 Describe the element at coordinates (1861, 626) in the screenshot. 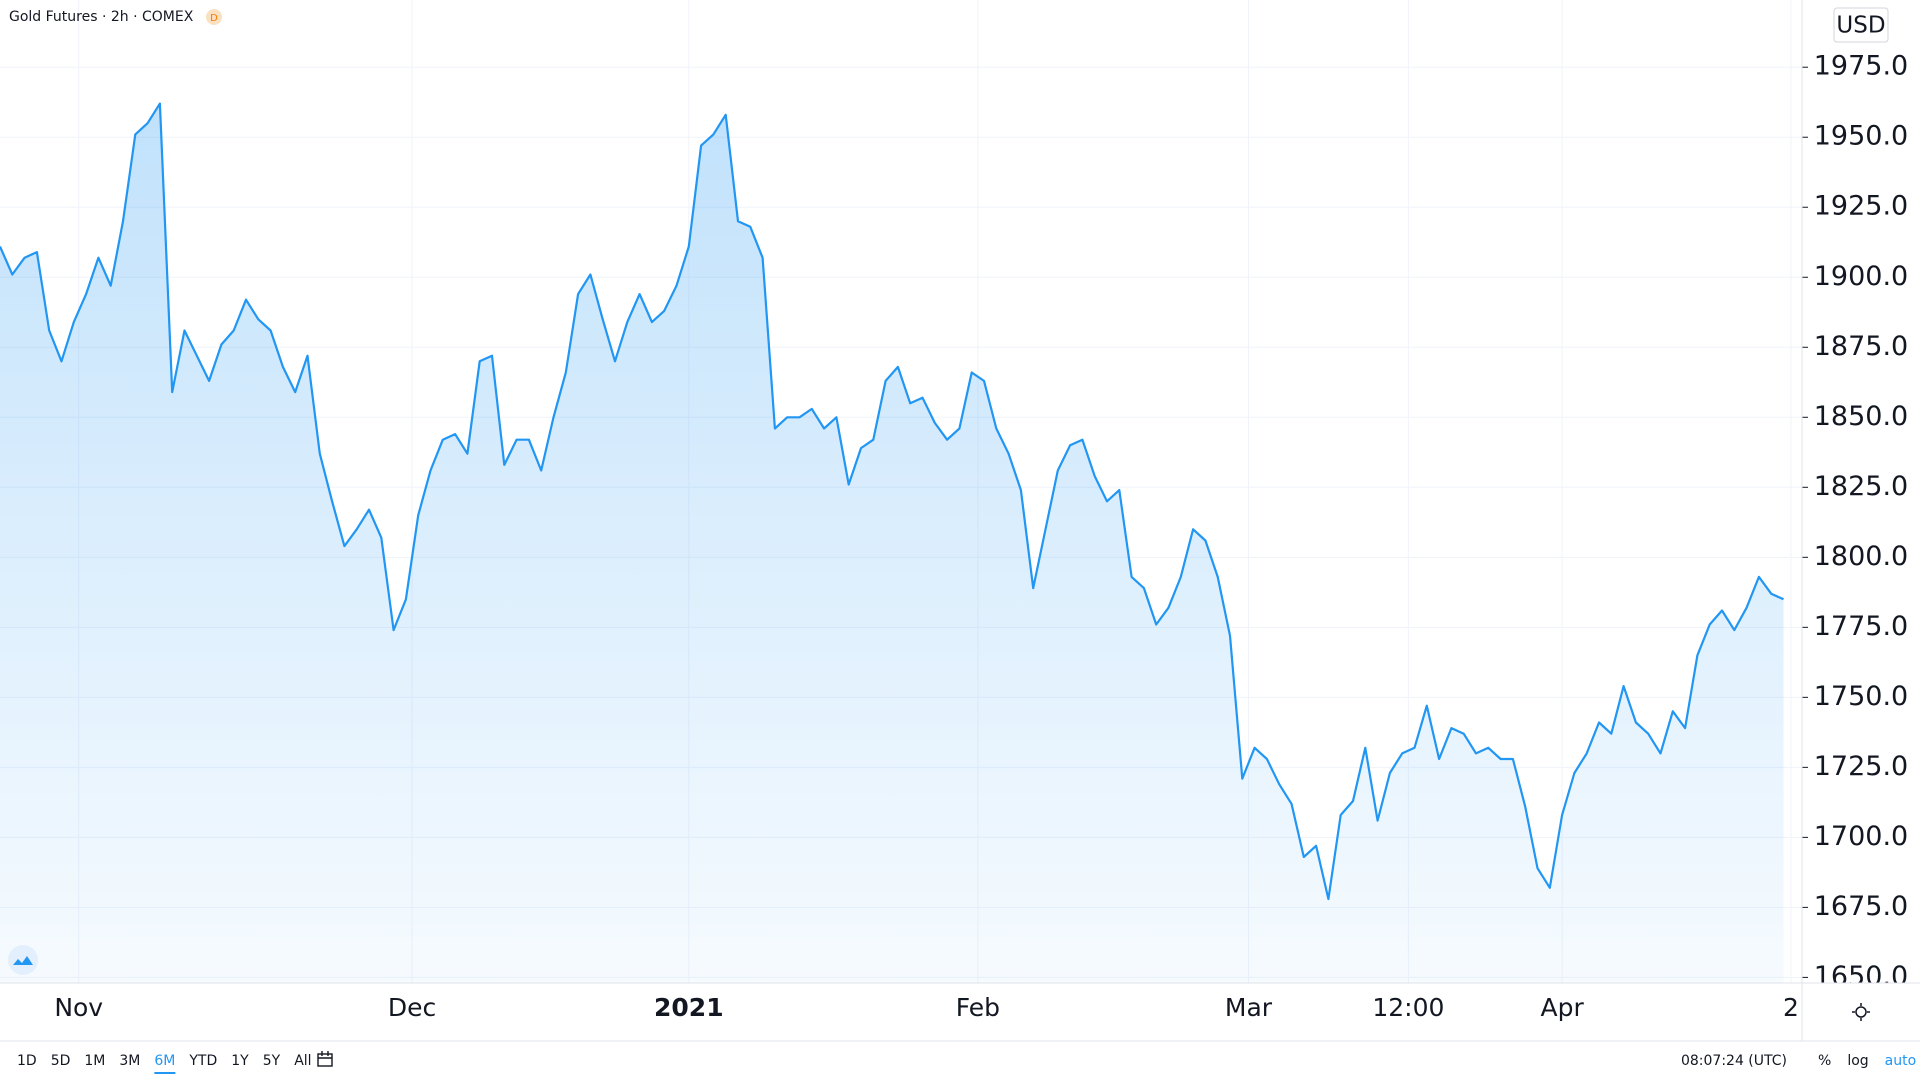

I see `y-tick-label: 1775.0` at that location.